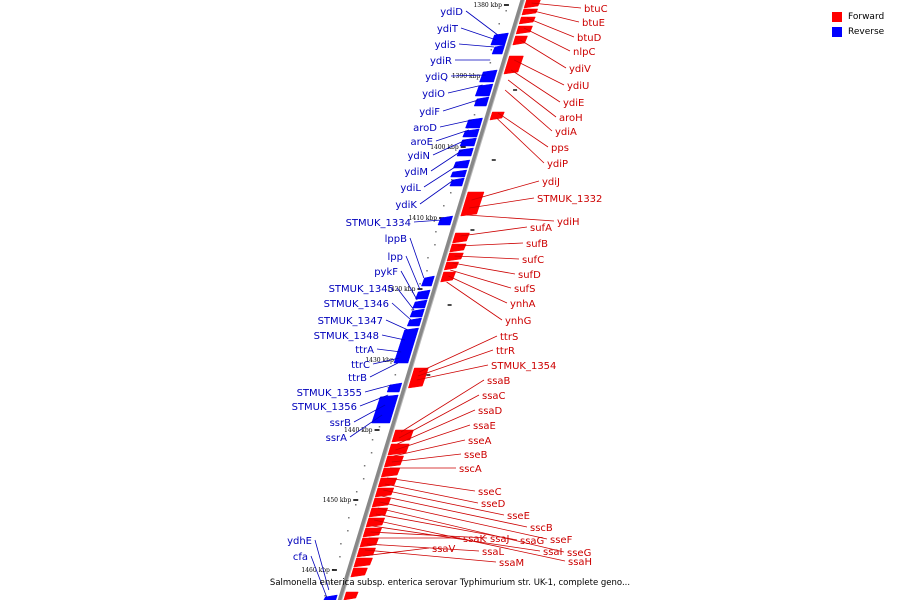 This screenshot has height=600, width=900. I want to click on gene-label: ssrB, so click(341, 423).